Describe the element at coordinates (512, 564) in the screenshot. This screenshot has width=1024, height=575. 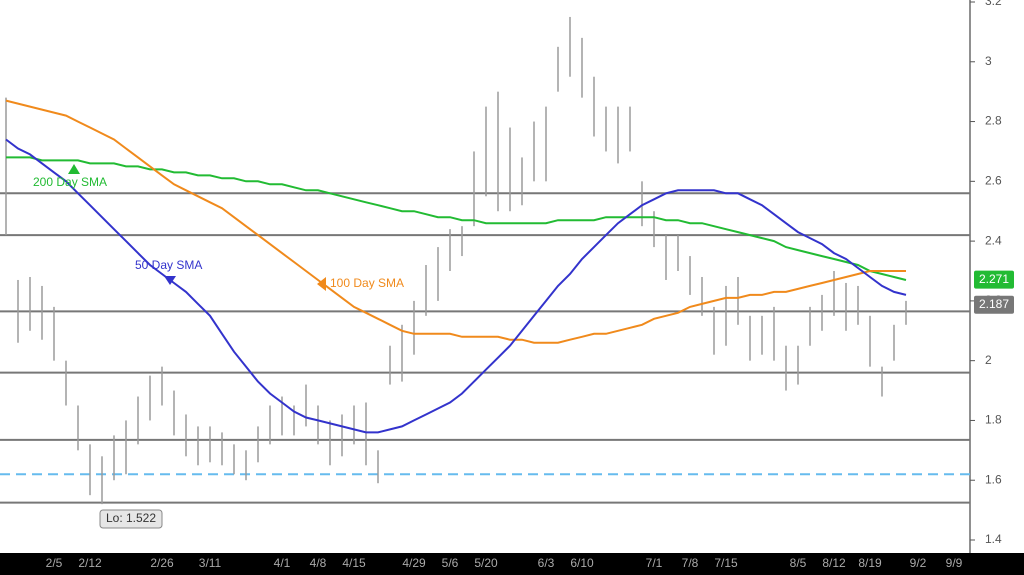
I see `x-axis-band` at that location.